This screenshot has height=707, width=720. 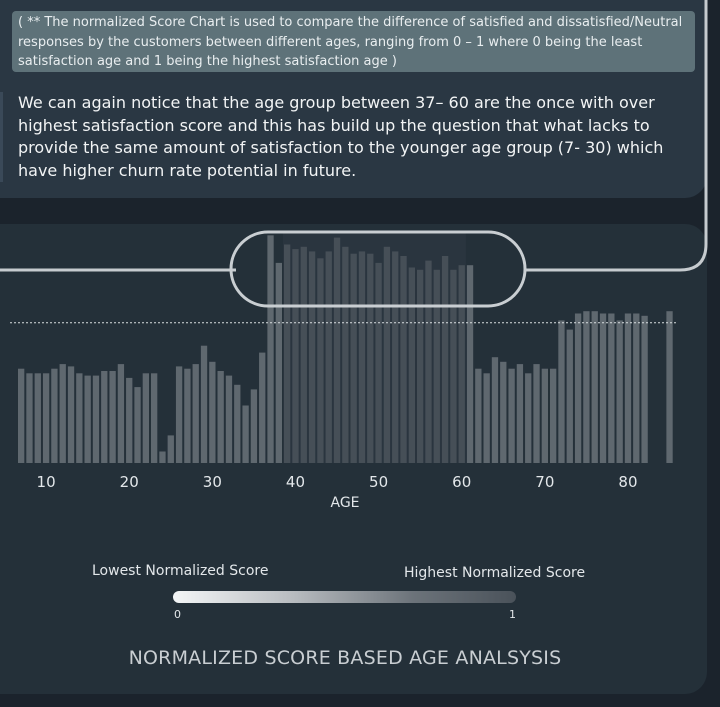 What do you see at coordinates (345, 658) in the screenshot?
I see `chart-title: NORMALIZED SCORE BASED AGE ANALSYSIS` at bounding box center [345, 658].